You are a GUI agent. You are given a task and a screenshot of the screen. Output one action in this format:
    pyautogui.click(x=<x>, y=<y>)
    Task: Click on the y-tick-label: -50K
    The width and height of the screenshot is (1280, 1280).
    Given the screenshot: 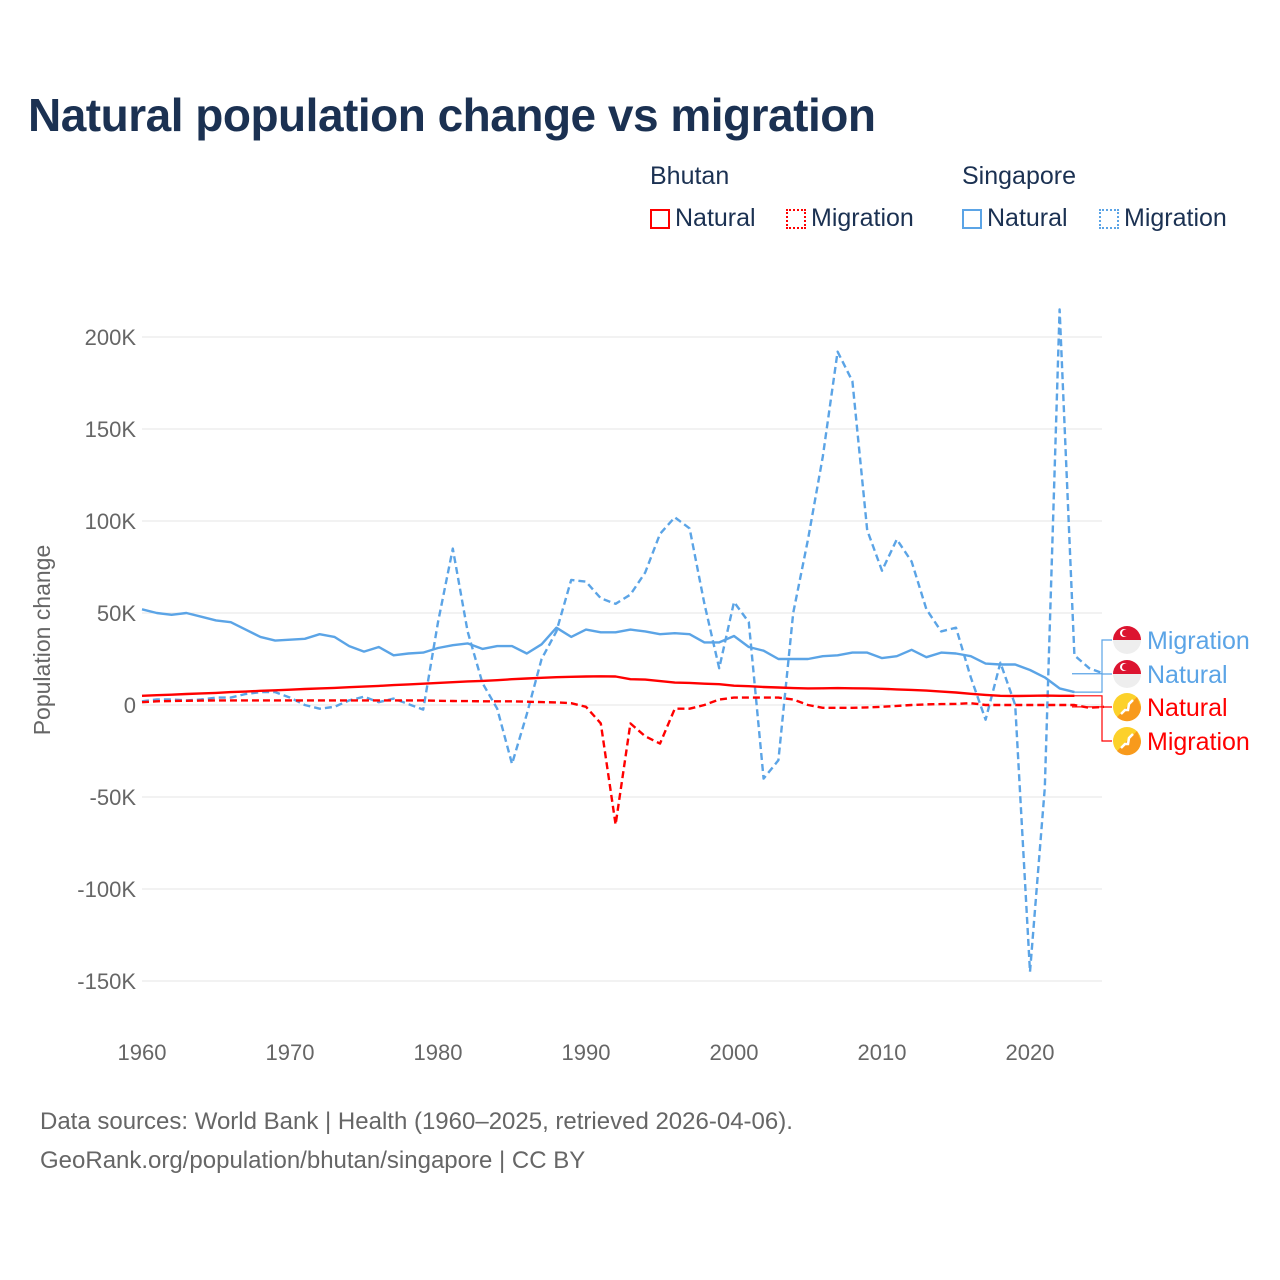 What is the action you would take?
    pyautogui.click(x=113, y=797)
    